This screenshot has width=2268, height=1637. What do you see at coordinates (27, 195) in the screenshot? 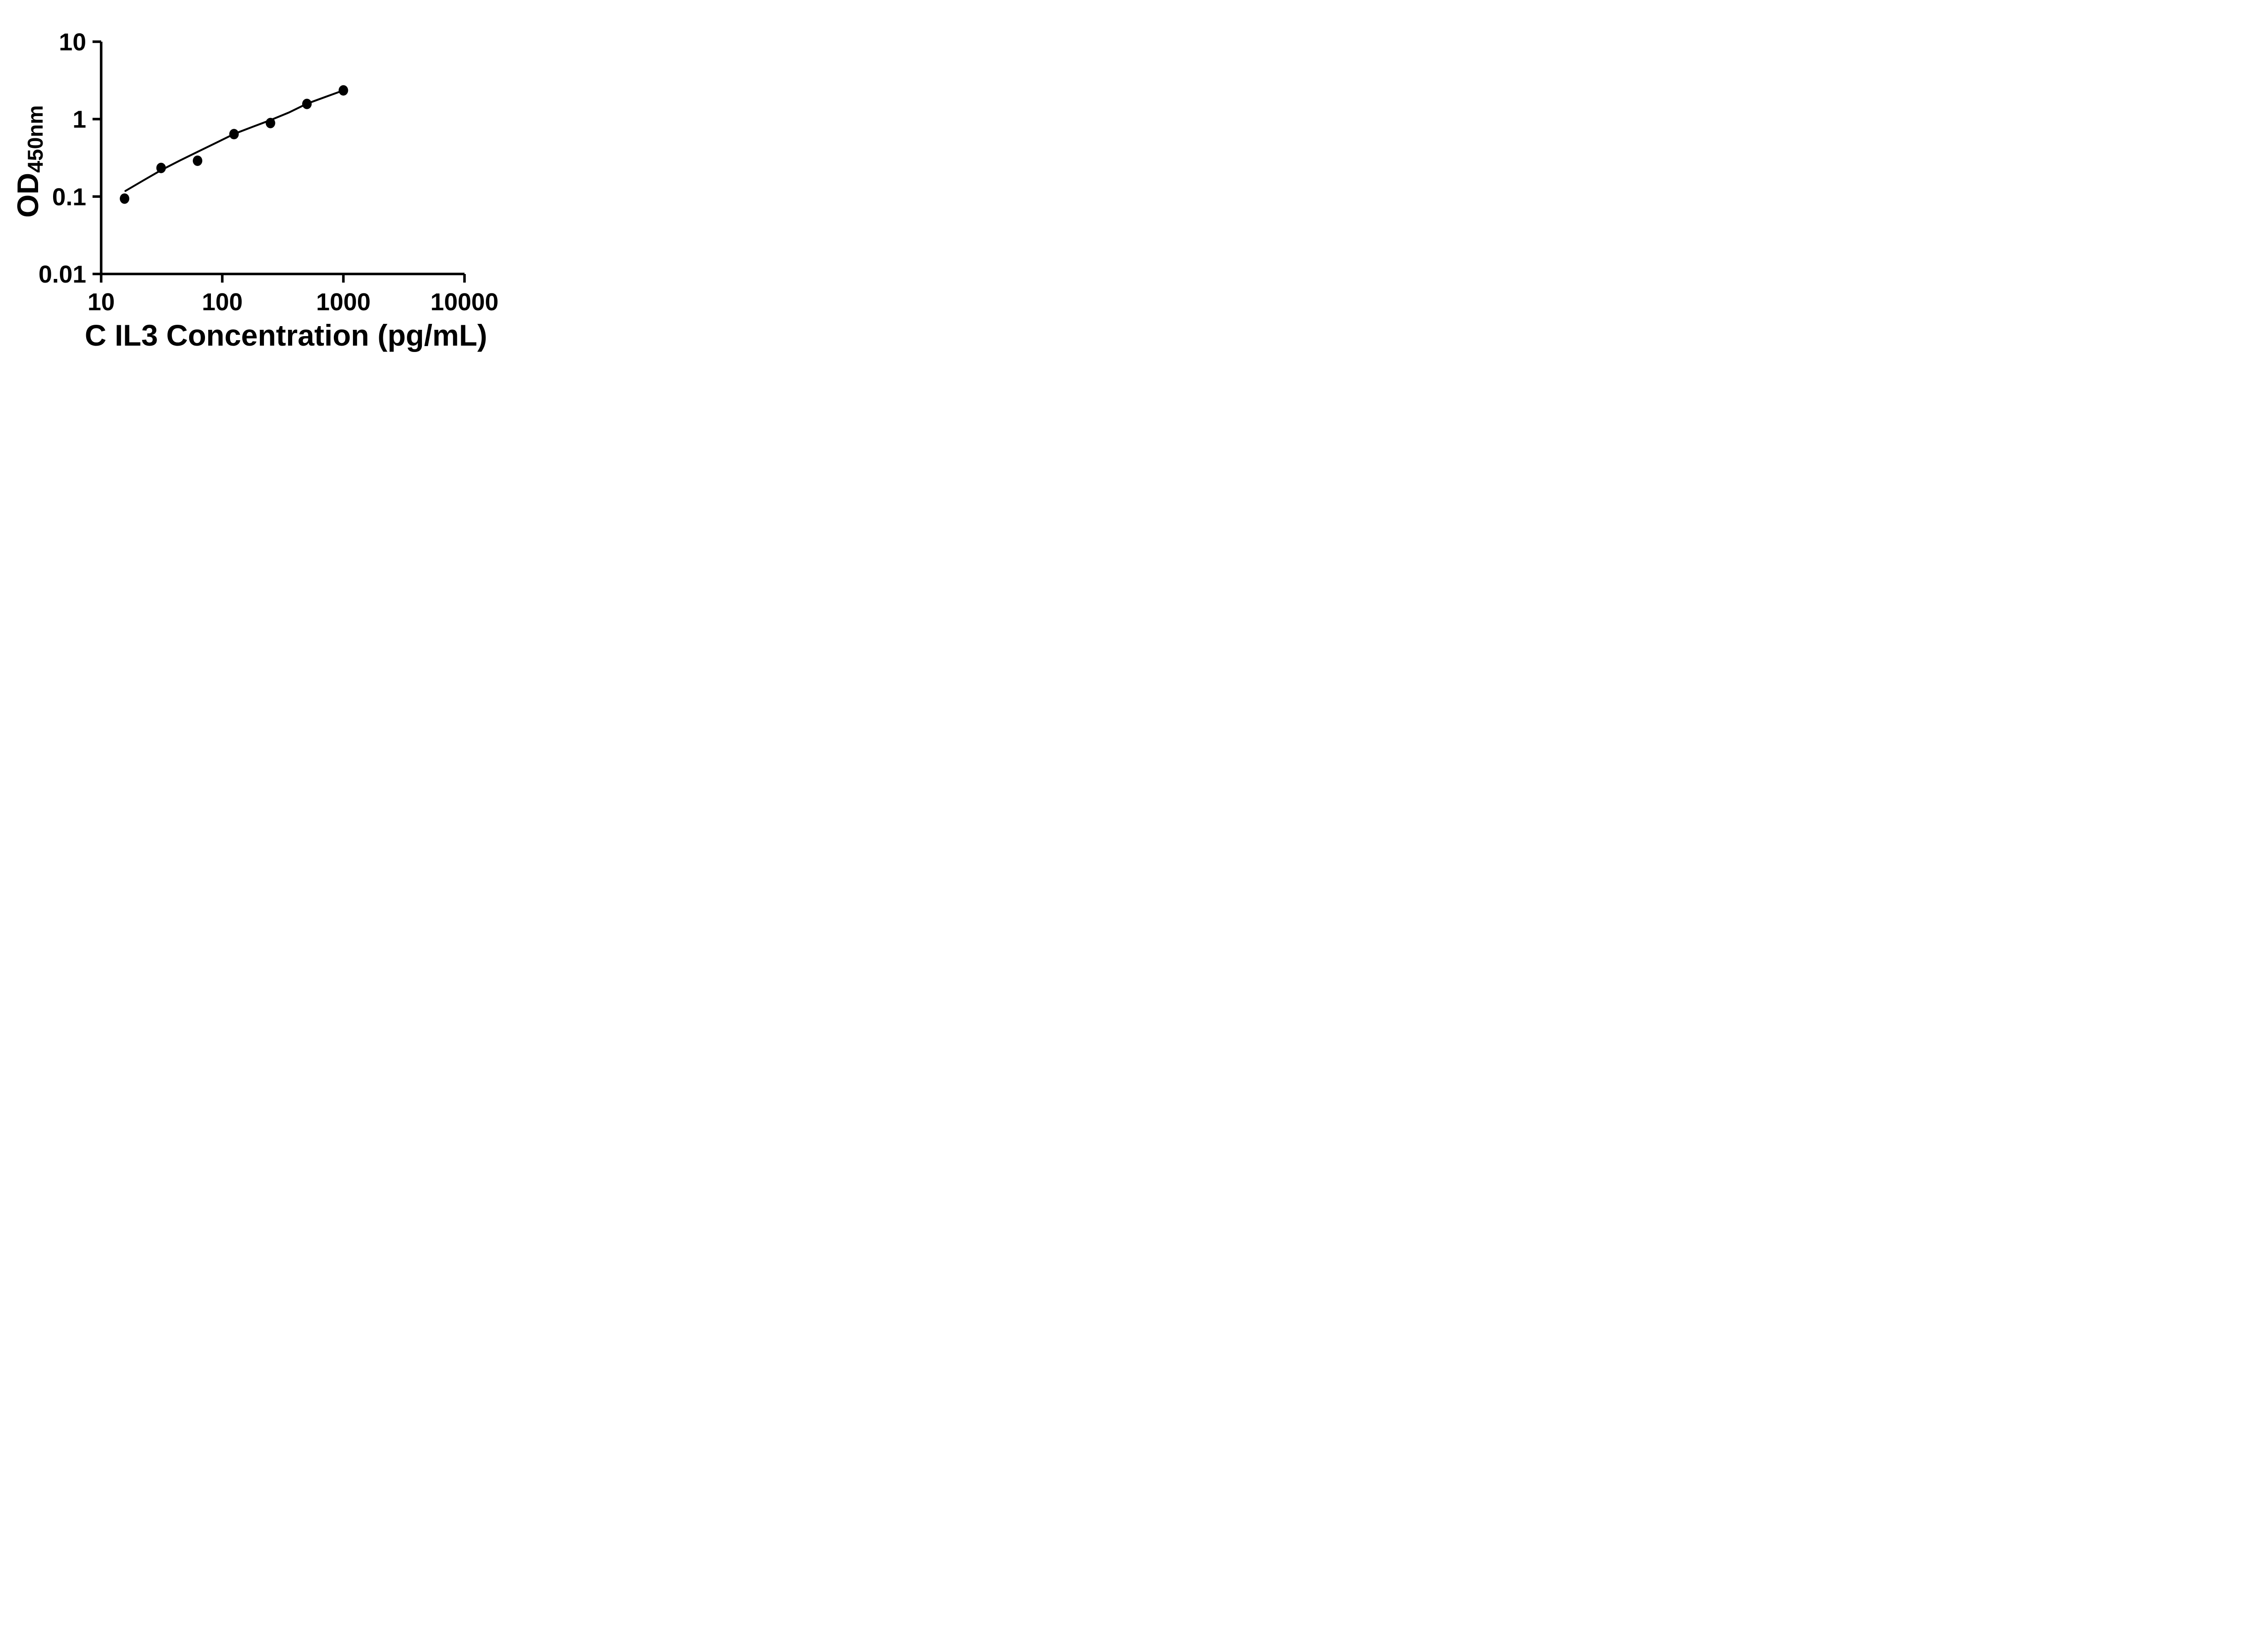
I see `y-axis-title-main: OD` at bounding box center [27, 195].